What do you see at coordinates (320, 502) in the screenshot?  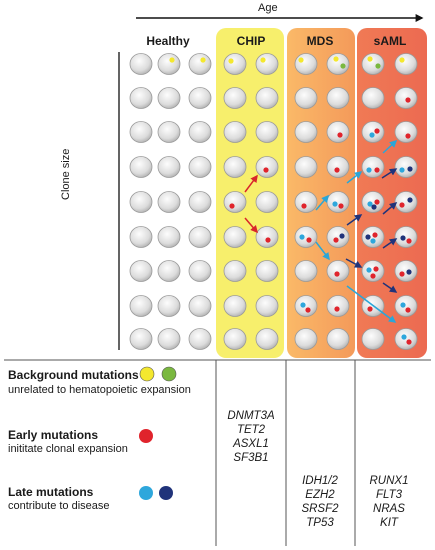 I see `mds-gene-list: IDH1/2 EZH2 SRSF2 TP53` at bounding box center [320, 502].